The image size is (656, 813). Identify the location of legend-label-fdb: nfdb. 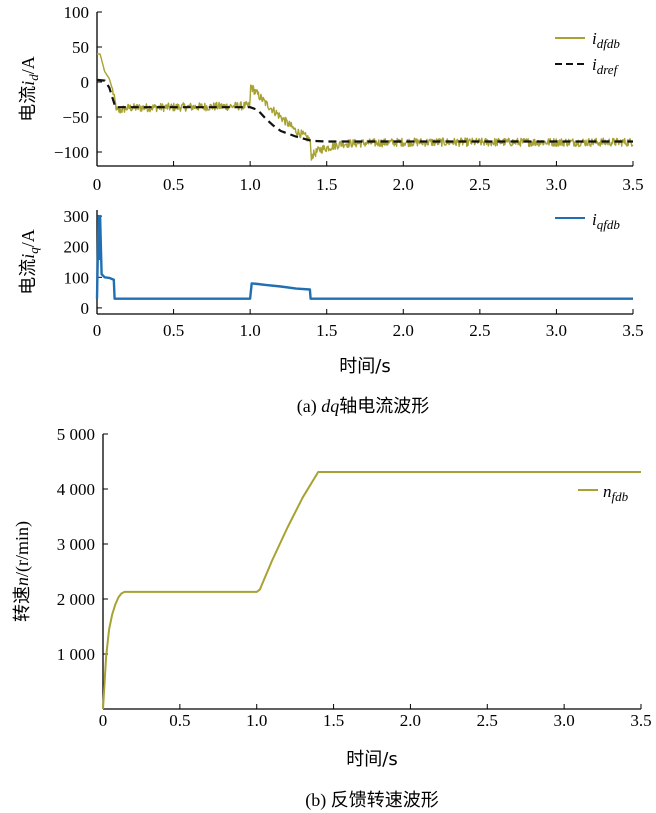
(616, 493).